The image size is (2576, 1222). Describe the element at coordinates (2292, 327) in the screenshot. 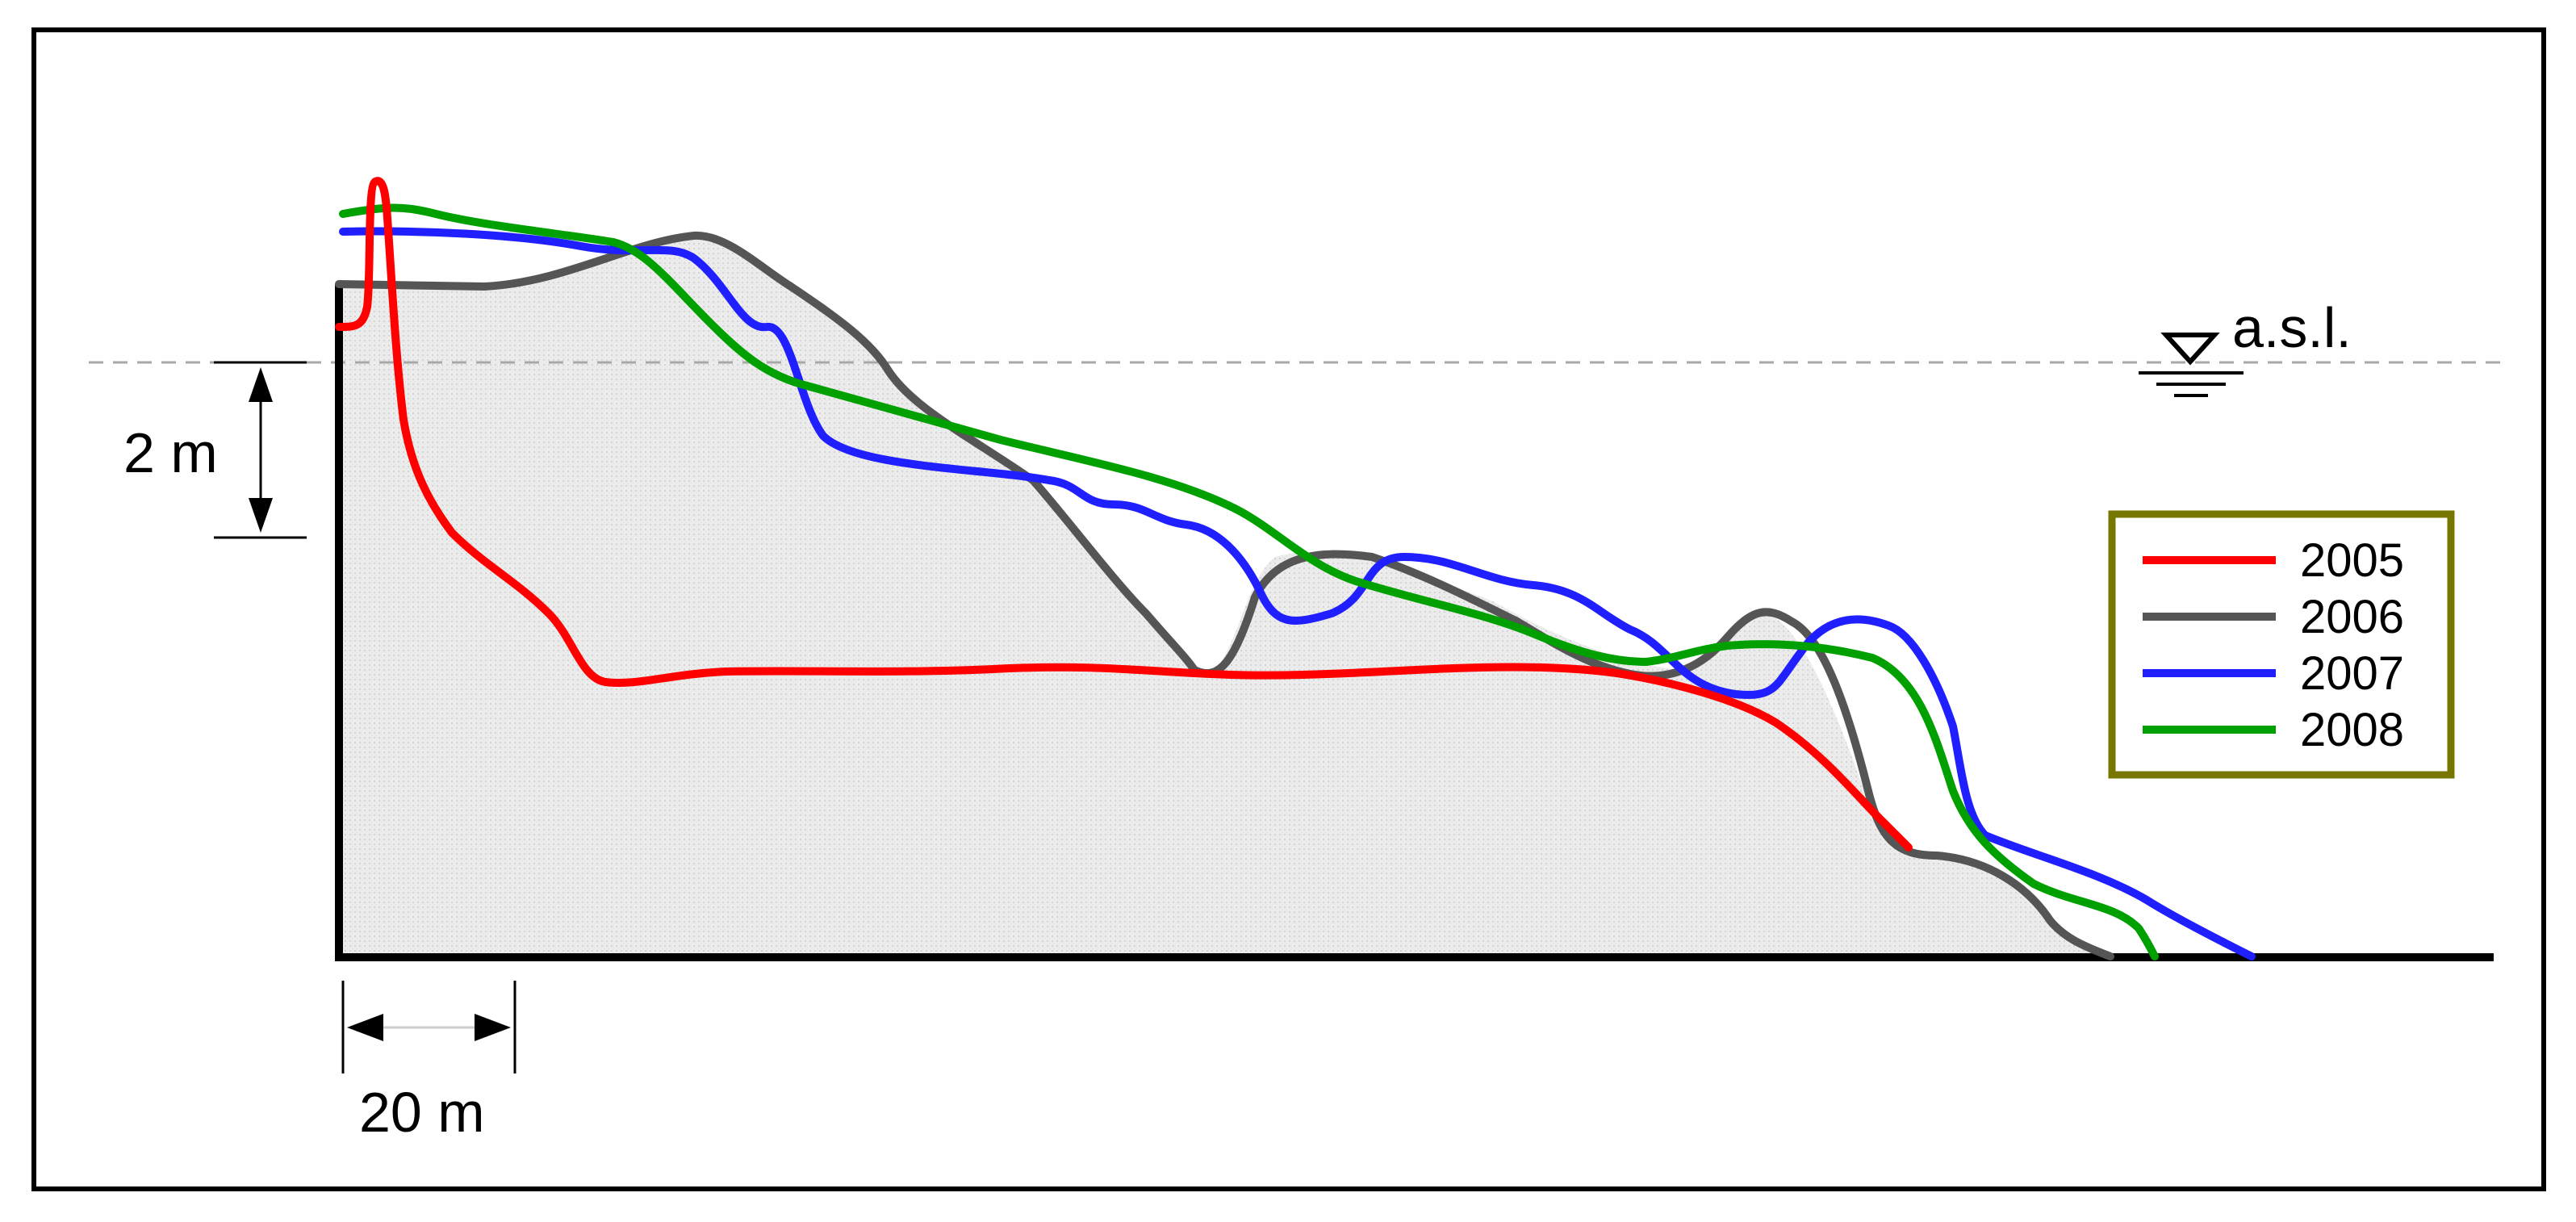

I see `water-level-label: a.s.l.` at that location.